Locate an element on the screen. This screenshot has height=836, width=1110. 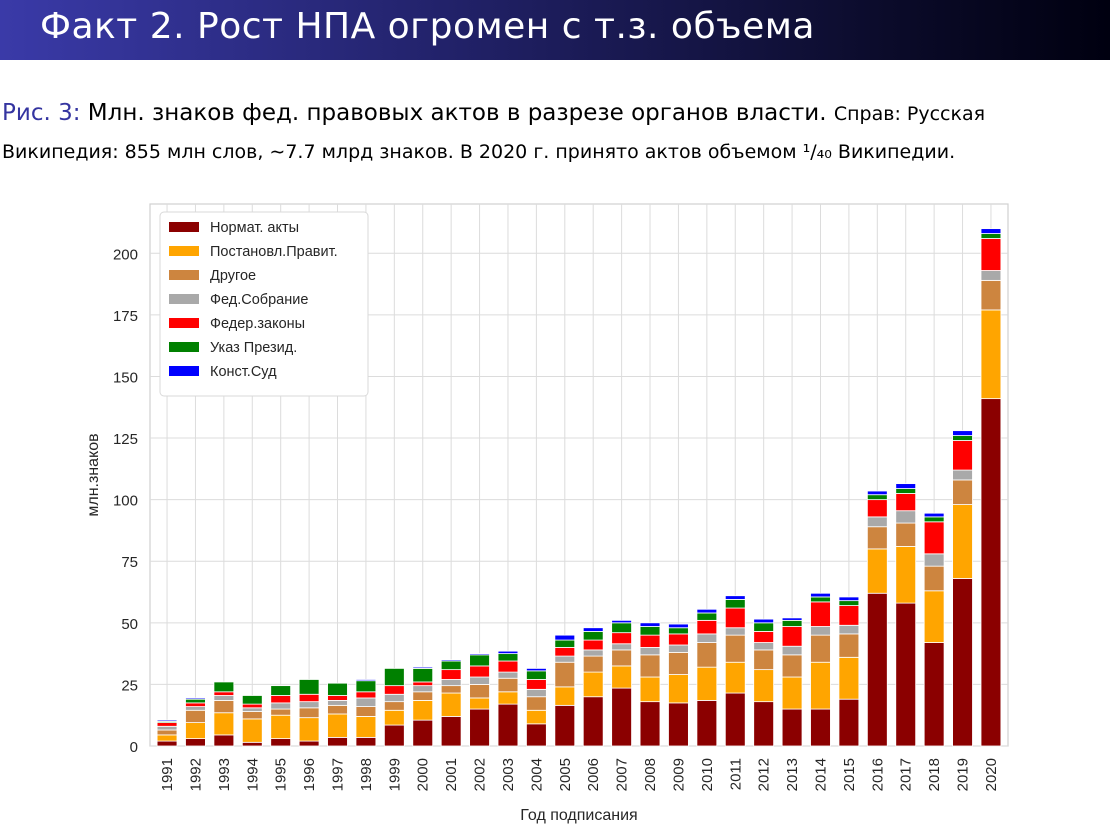
x-tick-label: 2016 is located at coordinates (877, 774).